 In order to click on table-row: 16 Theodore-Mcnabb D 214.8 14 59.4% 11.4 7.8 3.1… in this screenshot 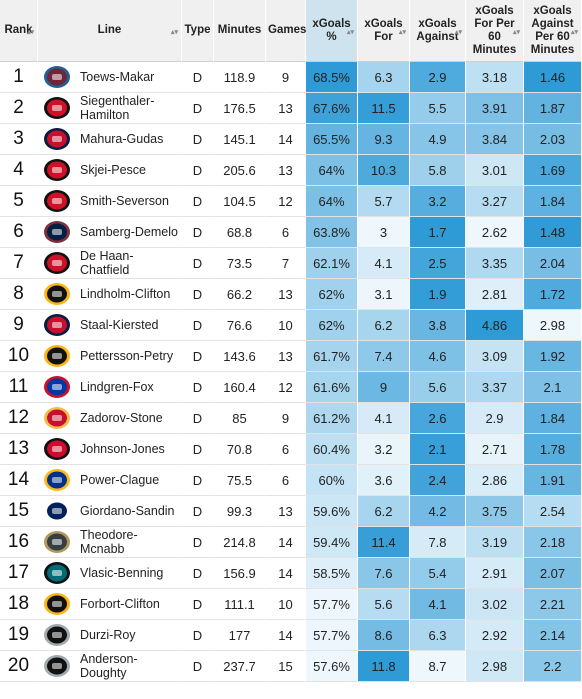, I will do `click(291, 542)`.